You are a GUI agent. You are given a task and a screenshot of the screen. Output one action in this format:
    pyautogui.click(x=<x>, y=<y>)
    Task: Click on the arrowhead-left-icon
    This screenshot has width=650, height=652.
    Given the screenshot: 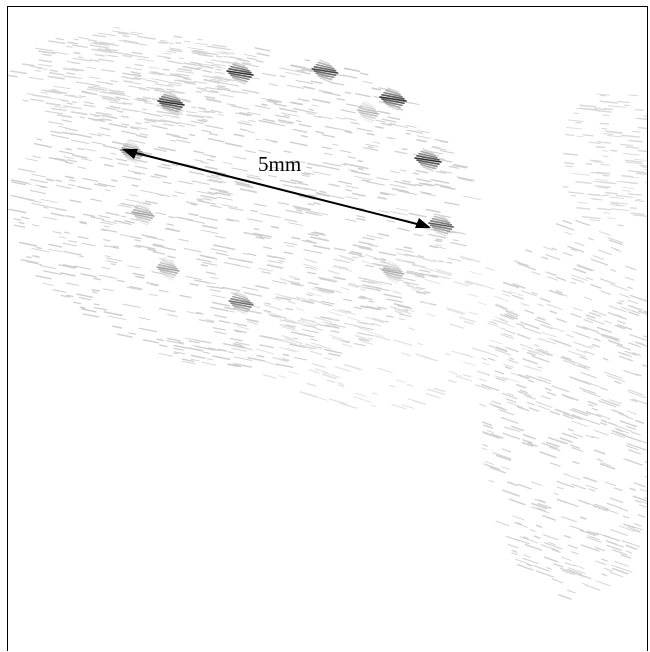 What is the action you would take?
    pyautogui.click(x=130, y=154)
    